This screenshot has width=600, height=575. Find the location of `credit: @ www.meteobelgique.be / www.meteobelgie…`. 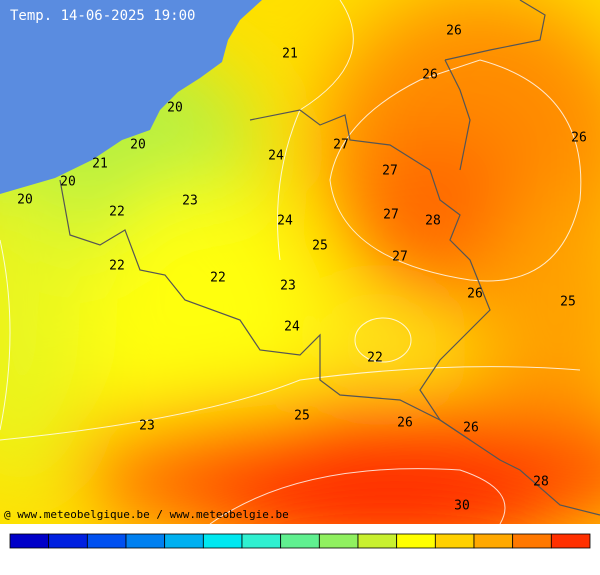

credit: @ www.meteobelgique.be / www.meteobelgie… is located at coordinates (146, 514).